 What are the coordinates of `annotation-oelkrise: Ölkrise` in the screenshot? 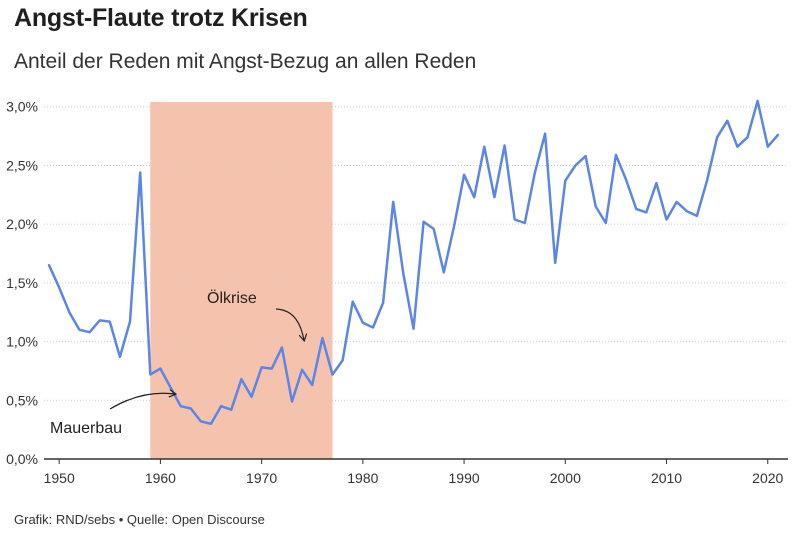 It's located at (232, 298).